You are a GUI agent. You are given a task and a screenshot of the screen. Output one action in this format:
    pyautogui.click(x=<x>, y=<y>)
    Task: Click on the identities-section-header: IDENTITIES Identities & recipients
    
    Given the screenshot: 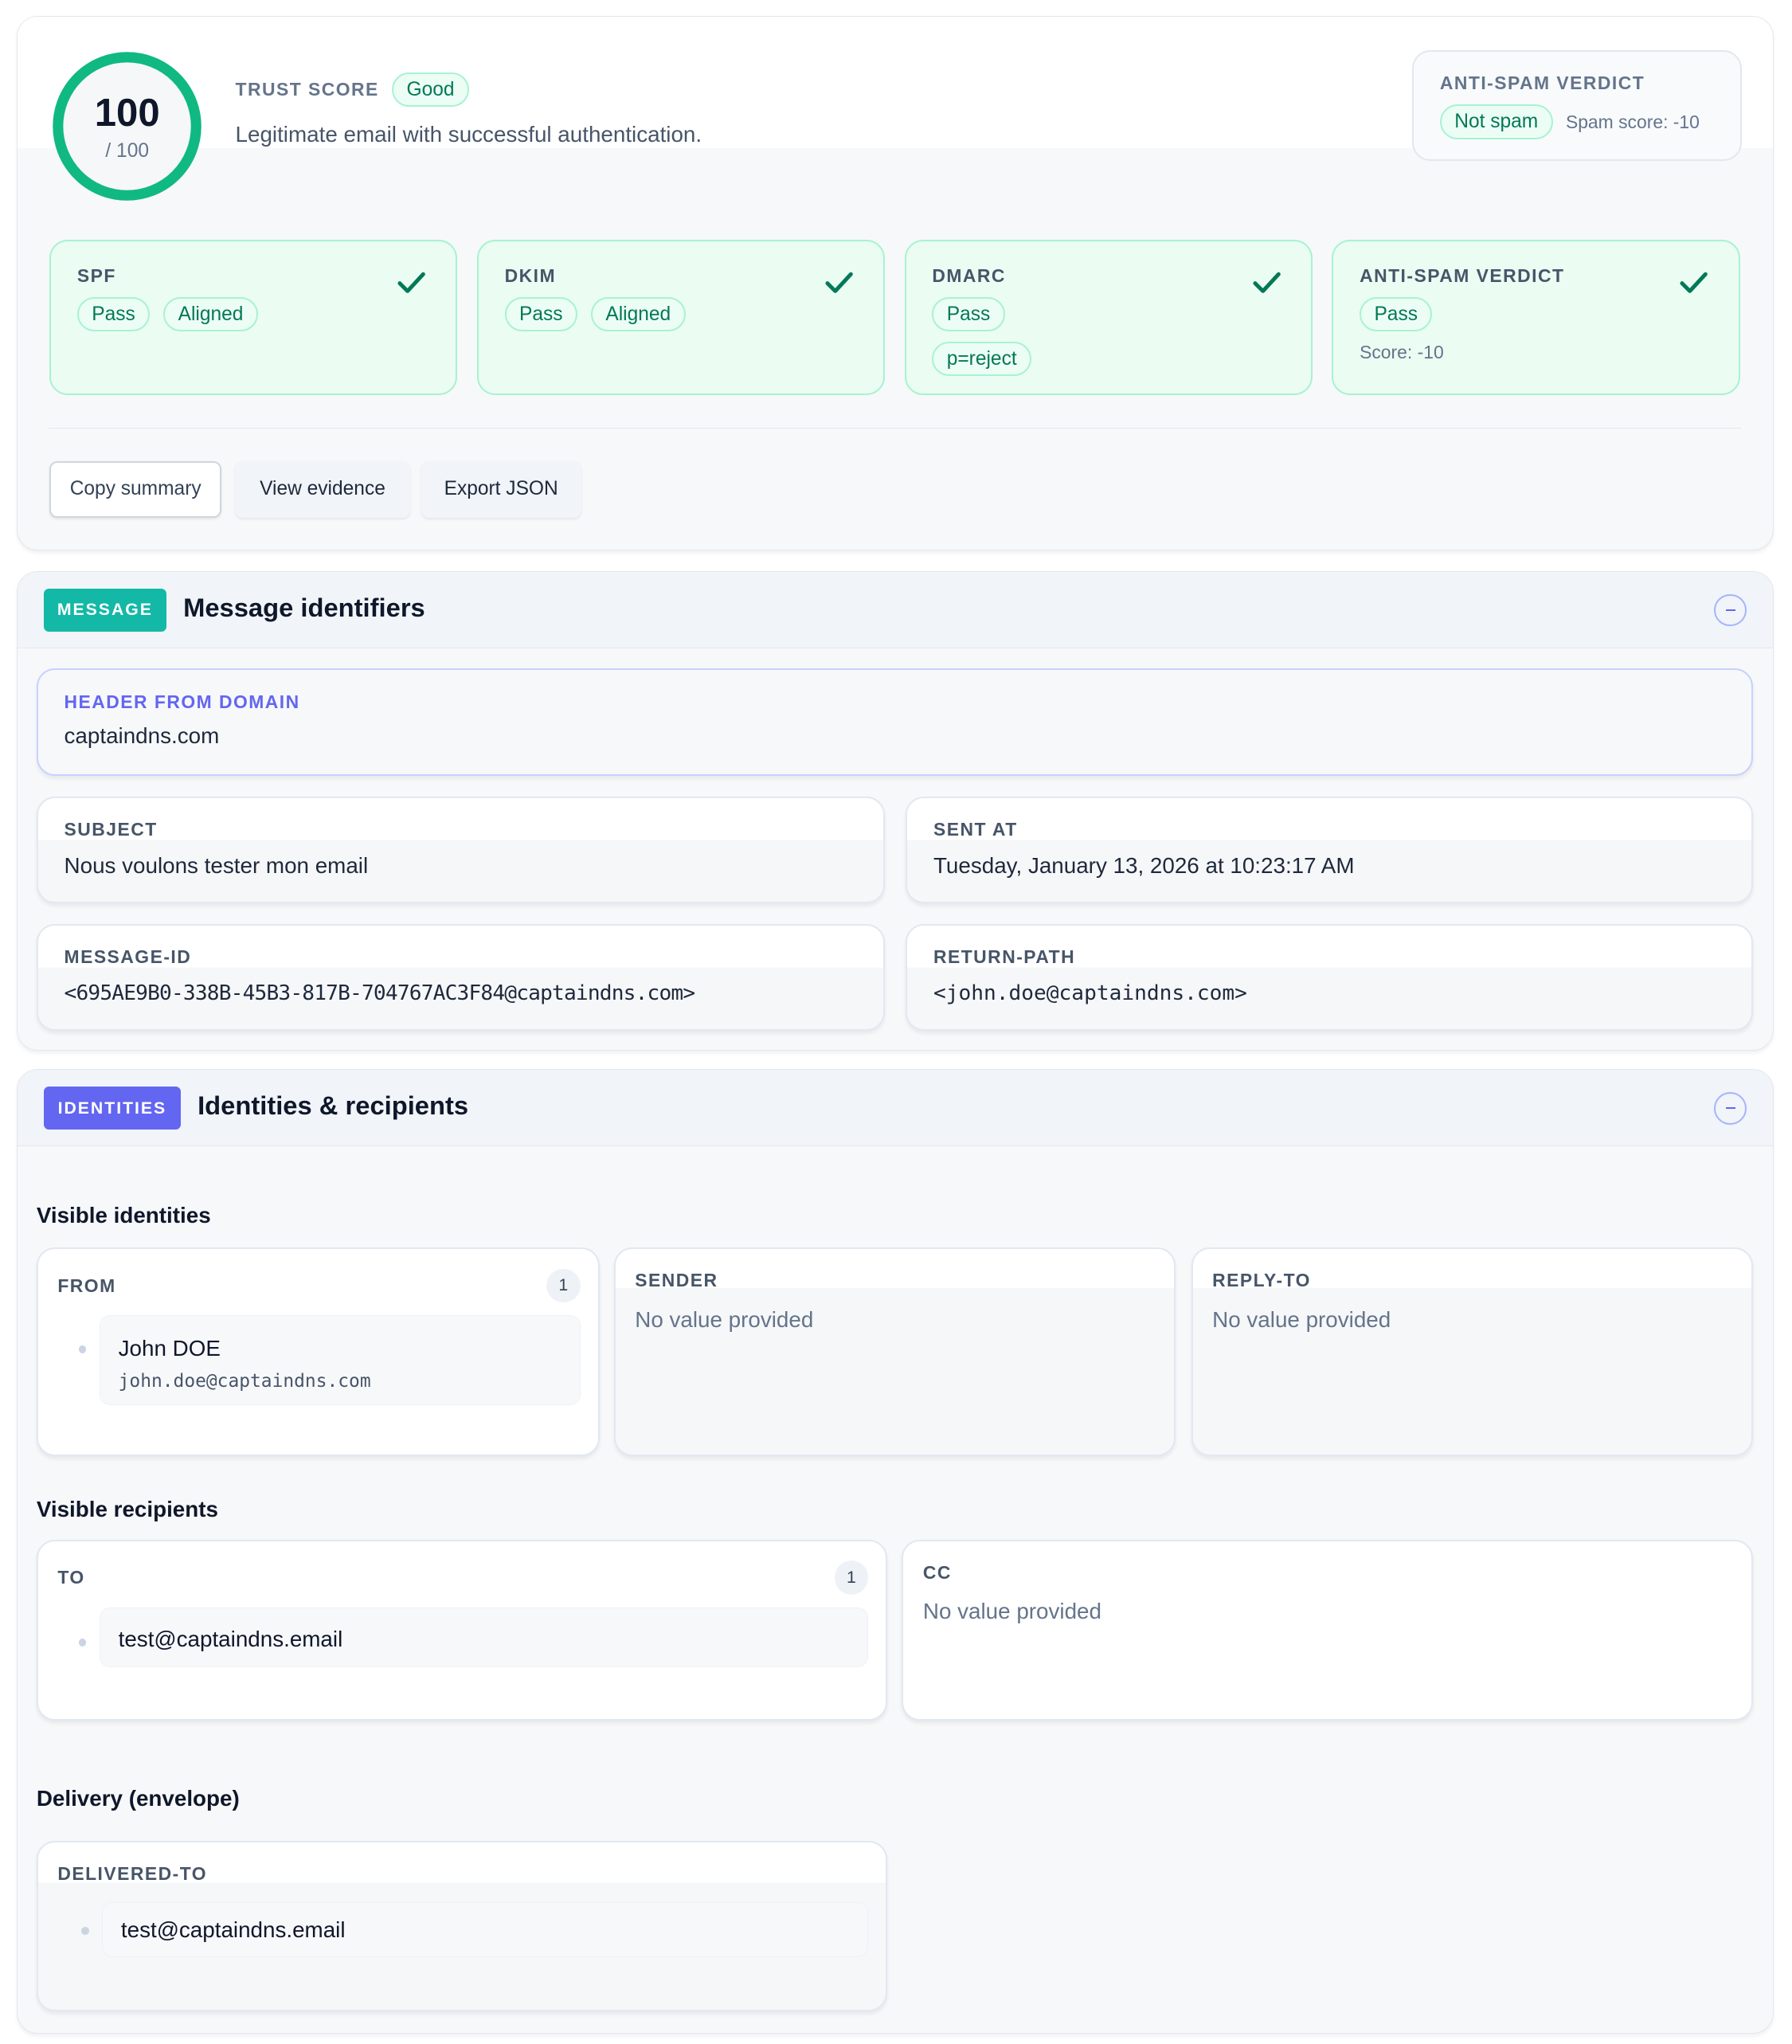 What is the action you would take?
    pyautogui.click(x=896, y=1108)
    